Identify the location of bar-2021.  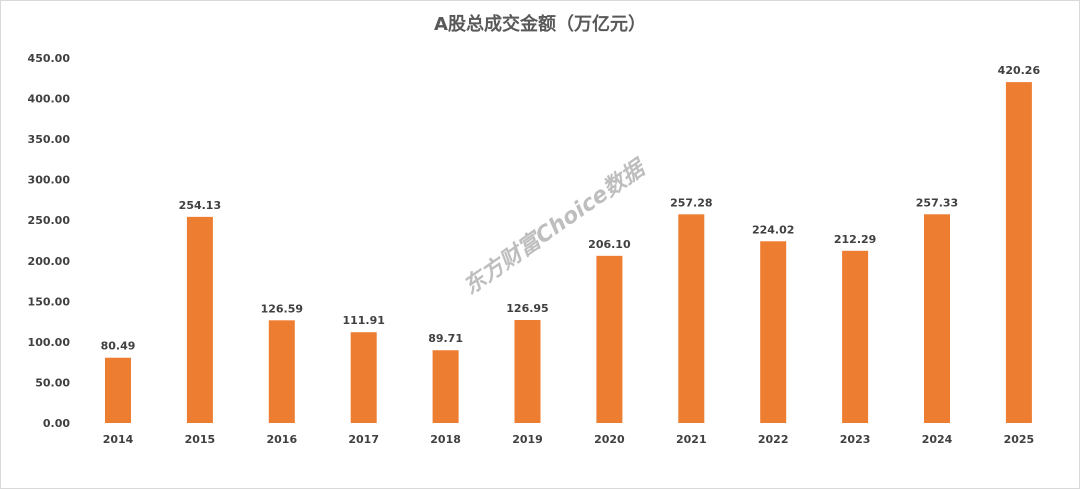
(691, 318).